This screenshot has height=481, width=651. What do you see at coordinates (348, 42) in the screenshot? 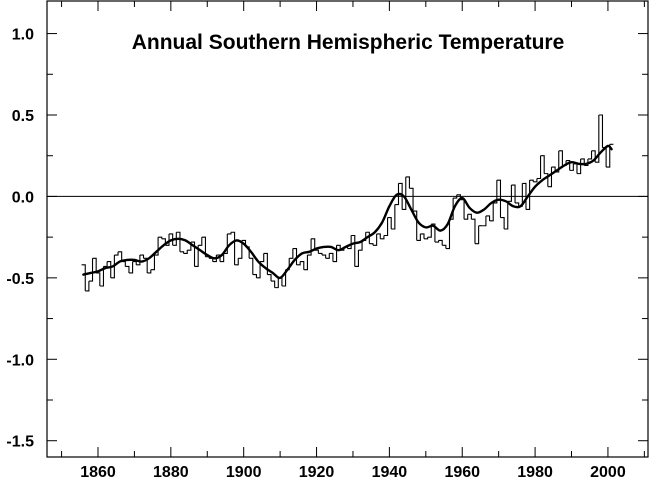
I see `chart-title: Annual Southern Hemispheric Temperature` at bounding box center [348, 42].